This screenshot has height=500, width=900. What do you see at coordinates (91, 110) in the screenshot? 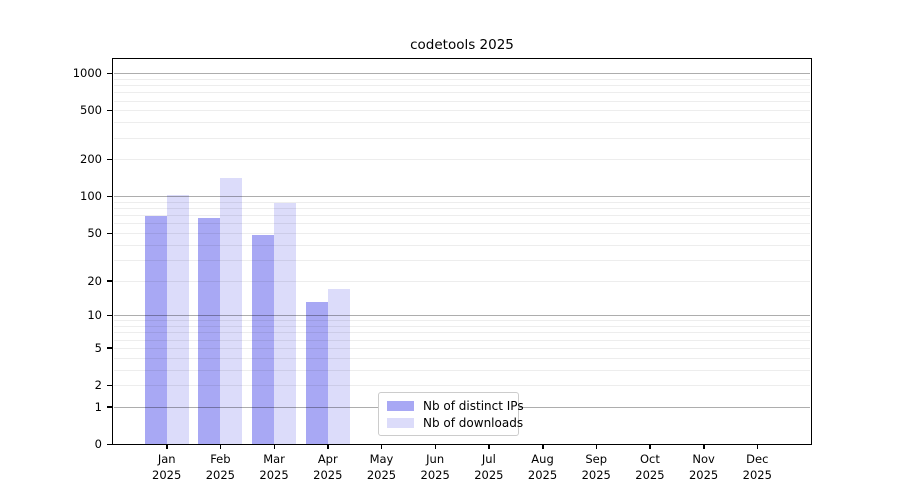
I see `y-tick-label: 500` at bounding box center [91, 110].